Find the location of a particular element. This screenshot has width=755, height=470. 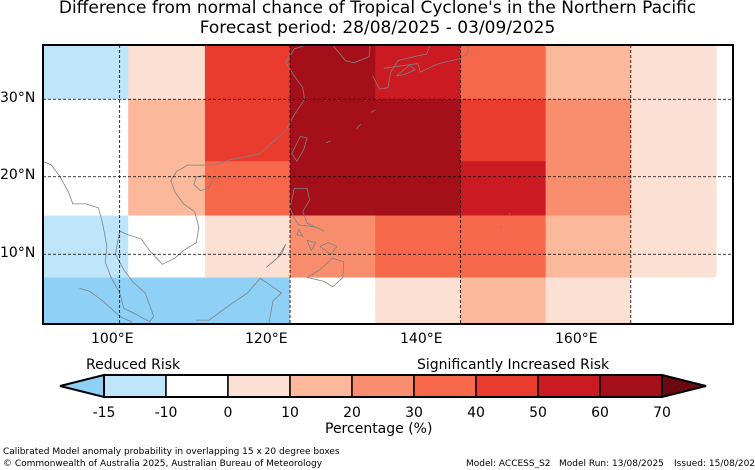

colorbar-tick-label: 60 is located at coordinates (600, 413).